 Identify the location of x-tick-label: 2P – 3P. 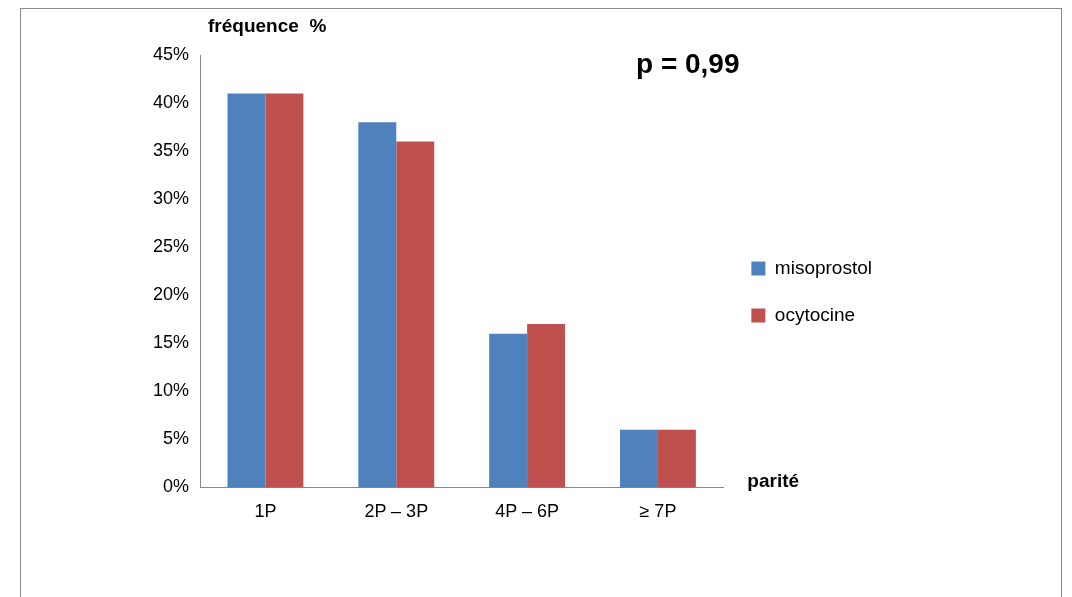
(396, 511).